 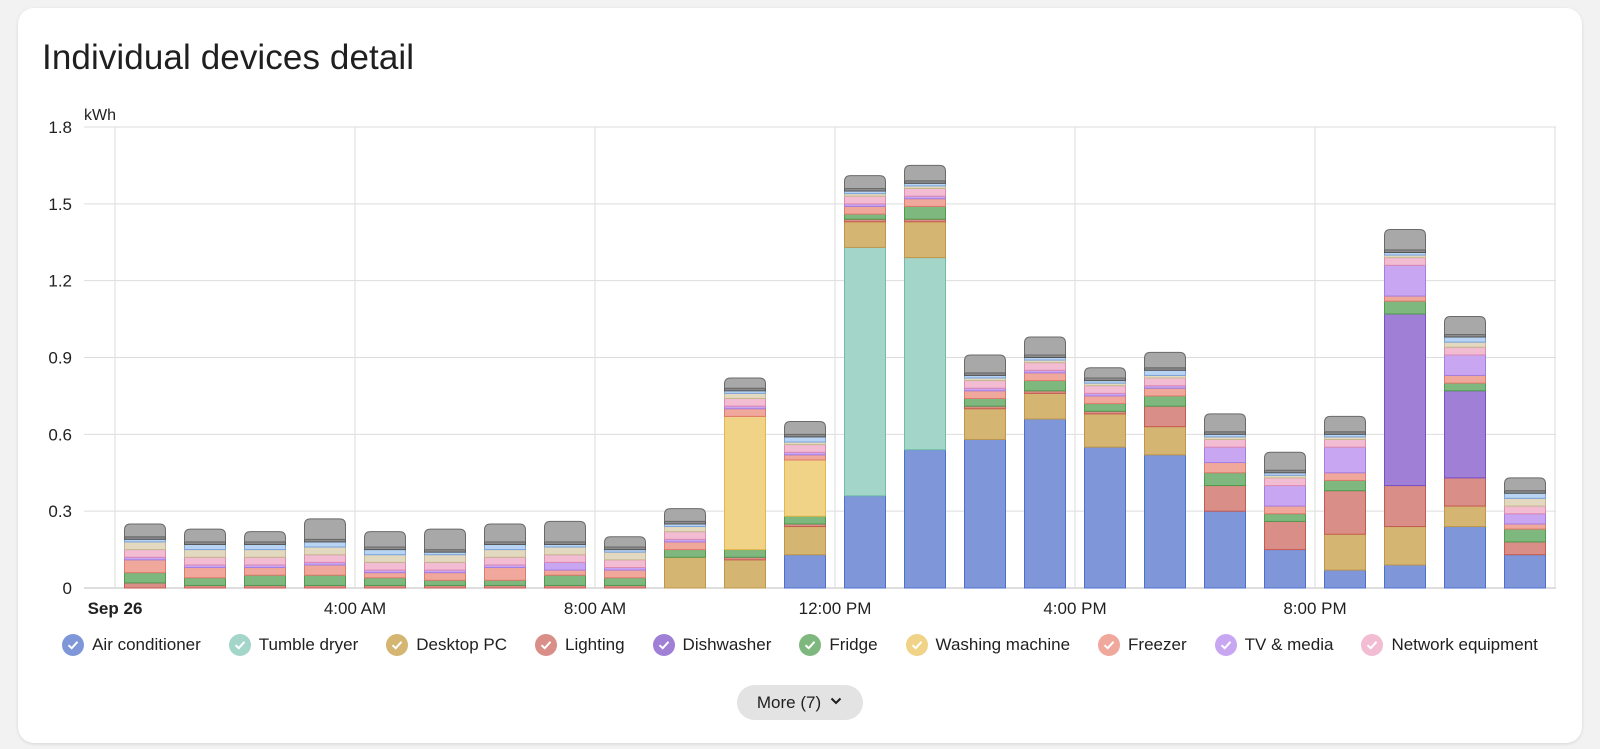 I want to click on legend-item: Dishwasher, so click(x=711, y=645).